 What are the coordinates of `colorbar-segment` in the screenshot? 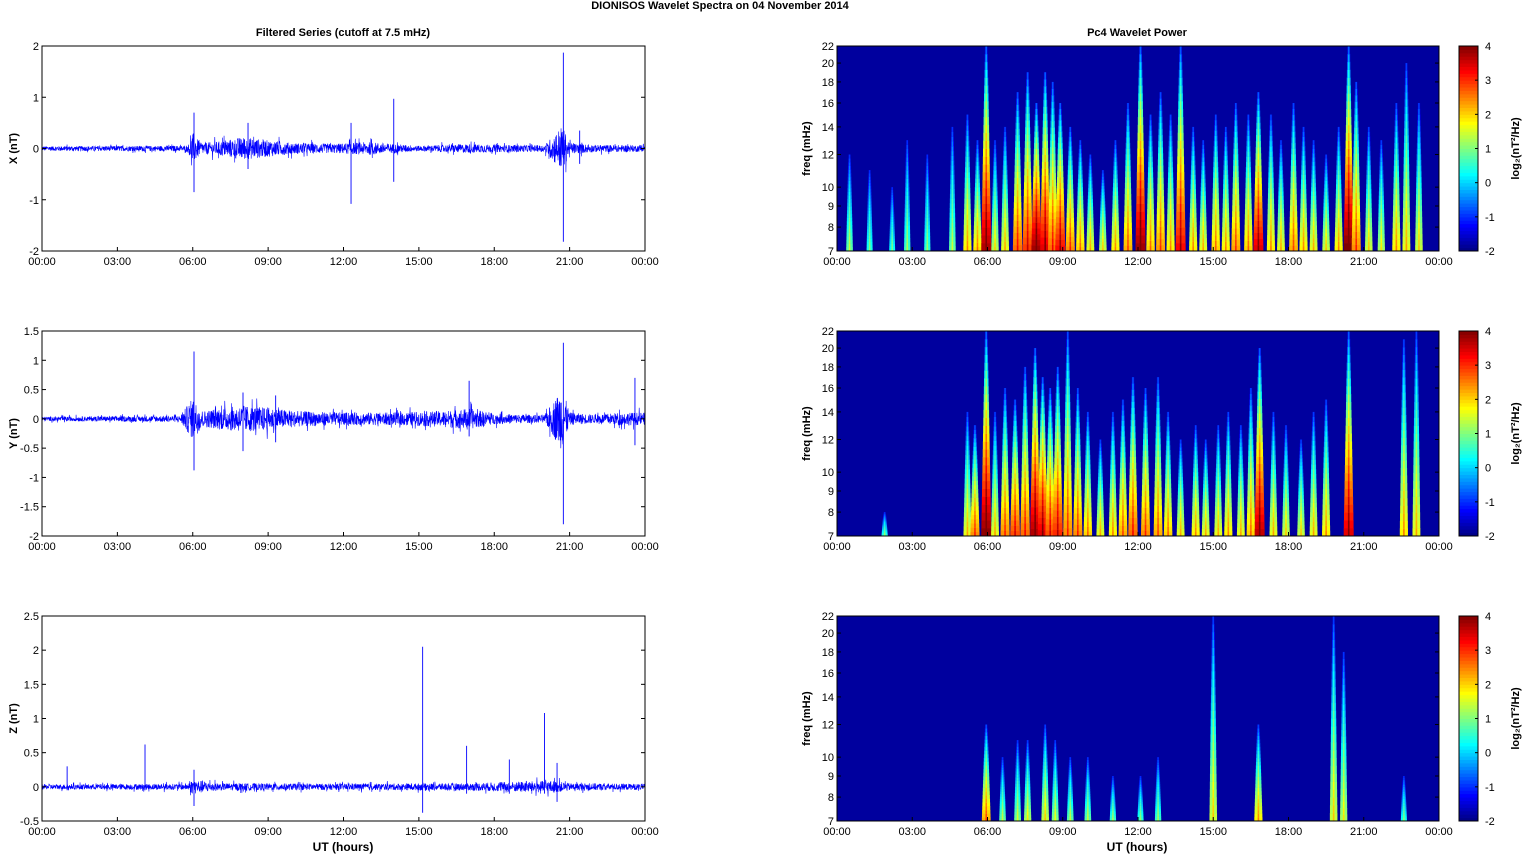 It's located at (1468, 164).